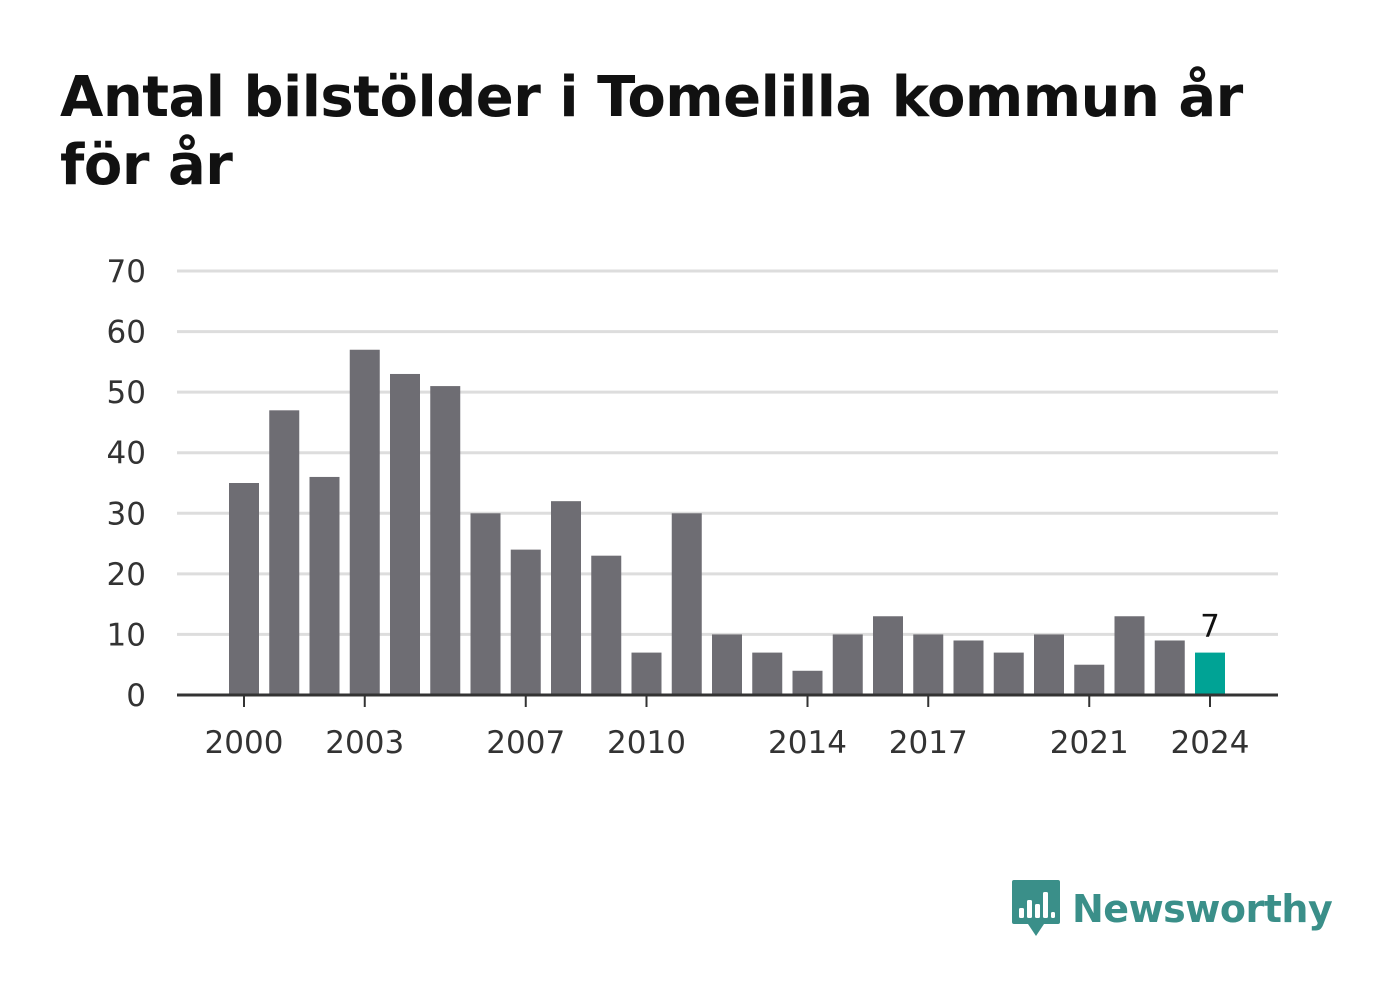  What do you see at coordinates (566, 598) in the screenshot?
I see `bar-2008` at bounding box center [566, 598].